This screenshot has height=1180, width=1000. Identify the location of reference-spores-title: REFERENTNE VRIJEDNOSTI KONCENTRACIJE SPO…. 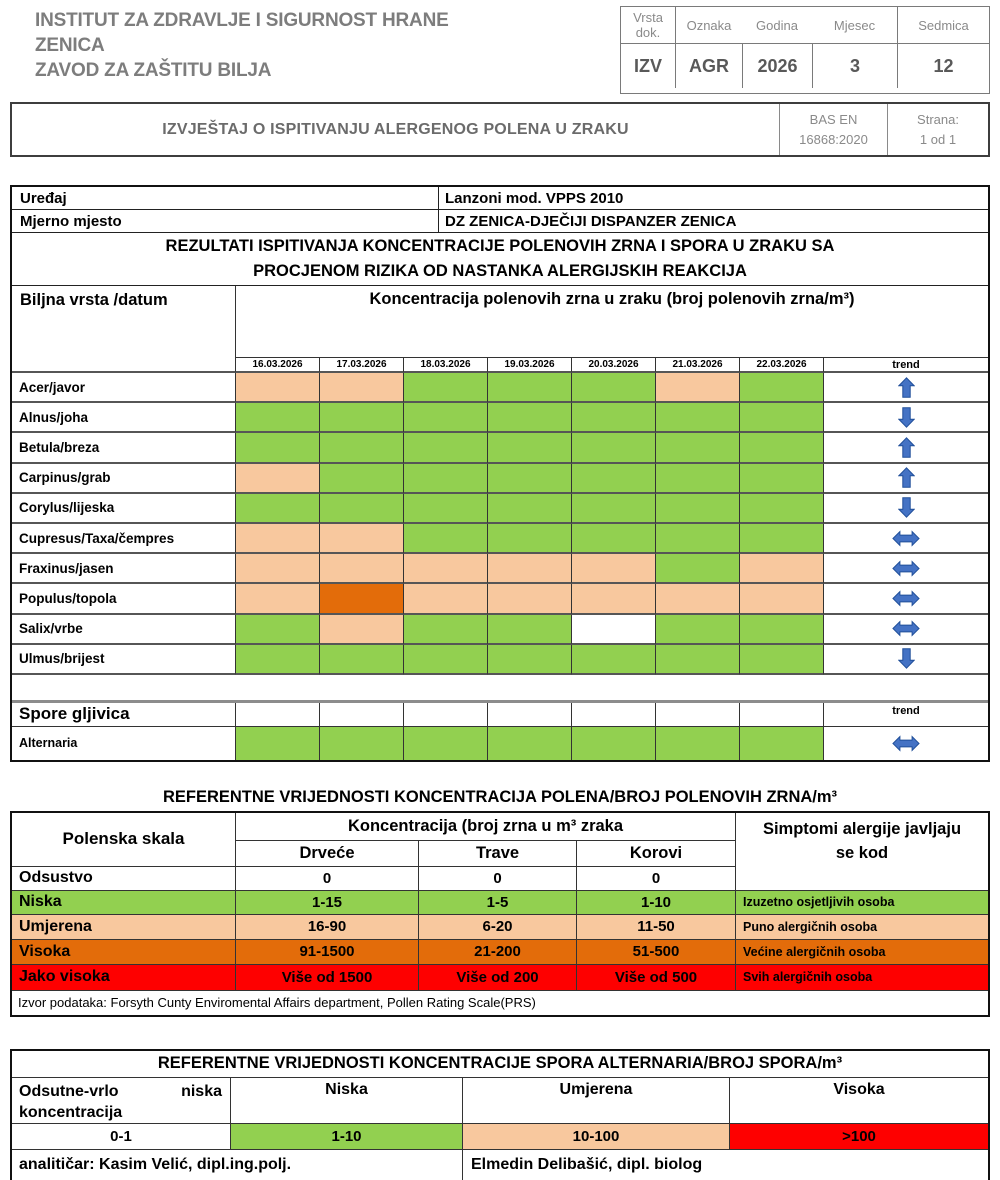
(500, 1064).